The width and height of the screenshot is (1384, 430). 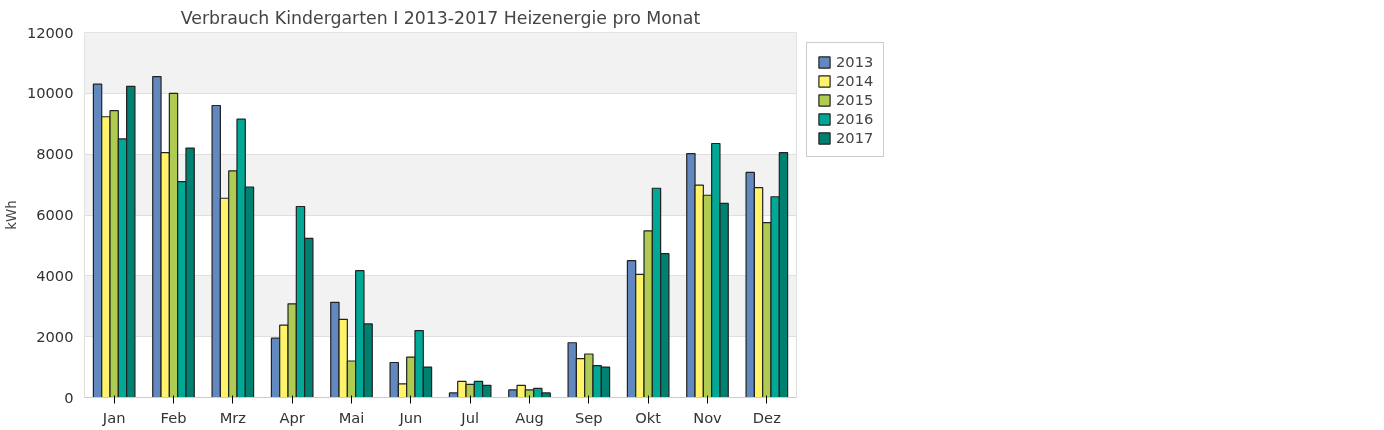 What do you see at coordinates (11, 215) in the screenshot?
I see `y-axis-title: kWh` at bounding box center [11, 215].